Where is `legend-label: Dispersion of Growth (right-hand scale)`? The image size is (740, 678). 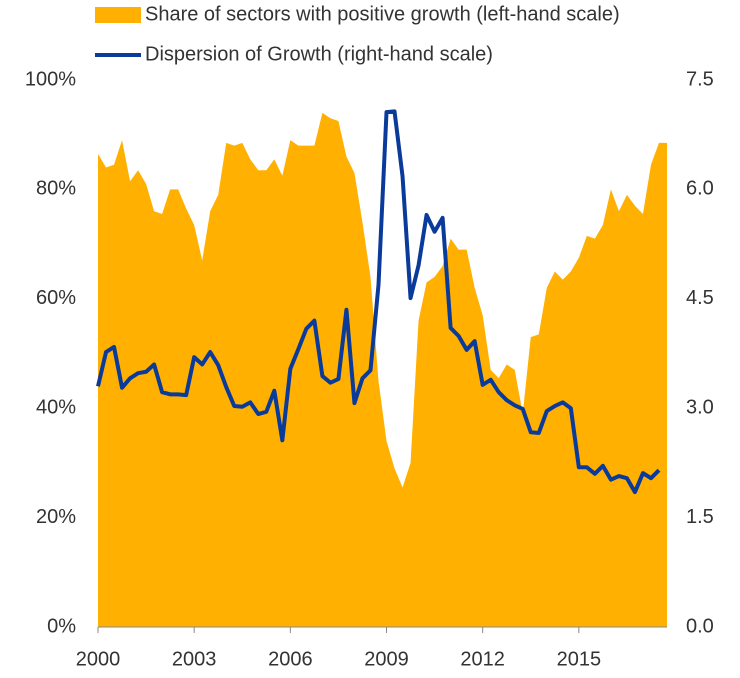 legend-label: Dispersion of Growth (right-hand scale) is located at coordinates (319, 54).